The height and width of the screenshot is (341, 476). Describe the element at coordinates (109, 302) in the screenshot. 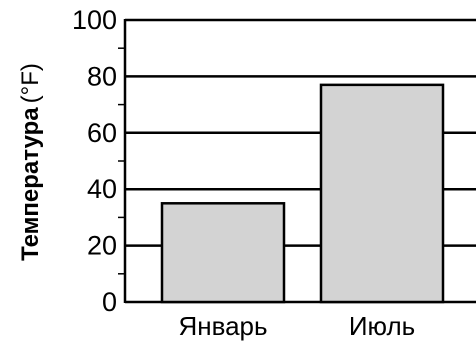

I see `y-tick-label-0: 0` at that location.